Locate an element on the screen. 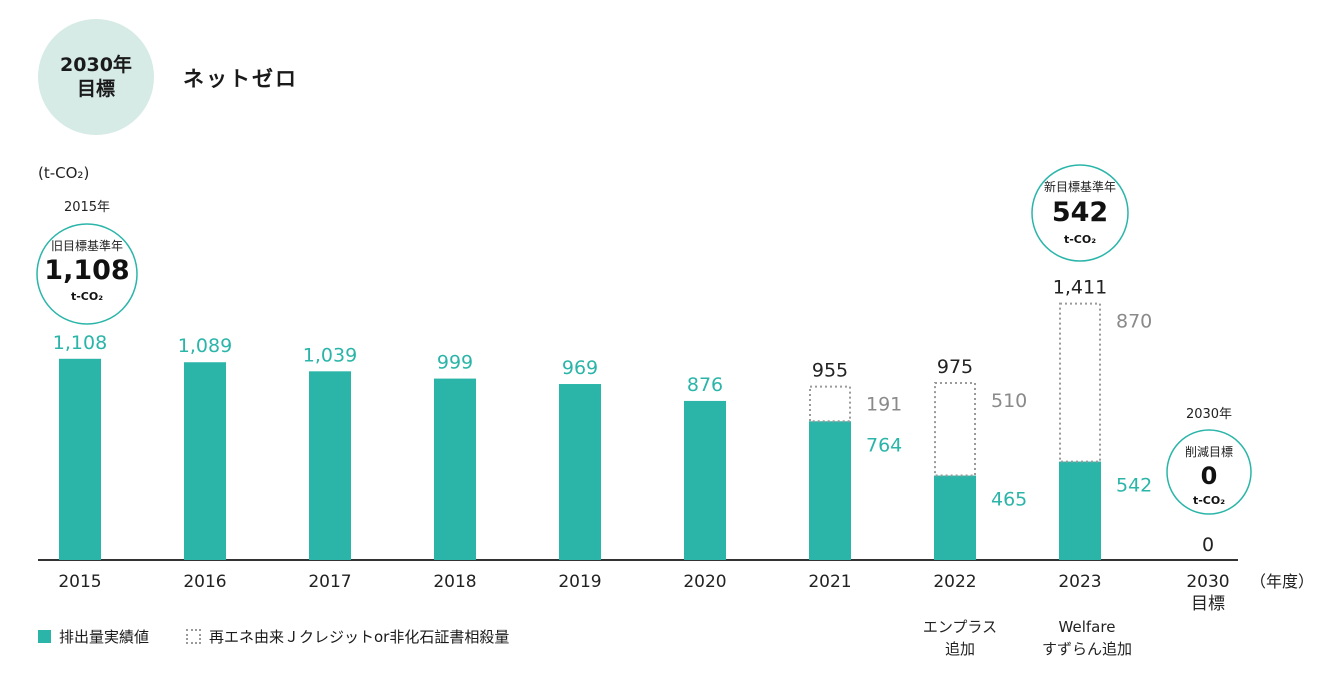  bar-top-label-2015: 1,108 is located at coordinates (80, 343).